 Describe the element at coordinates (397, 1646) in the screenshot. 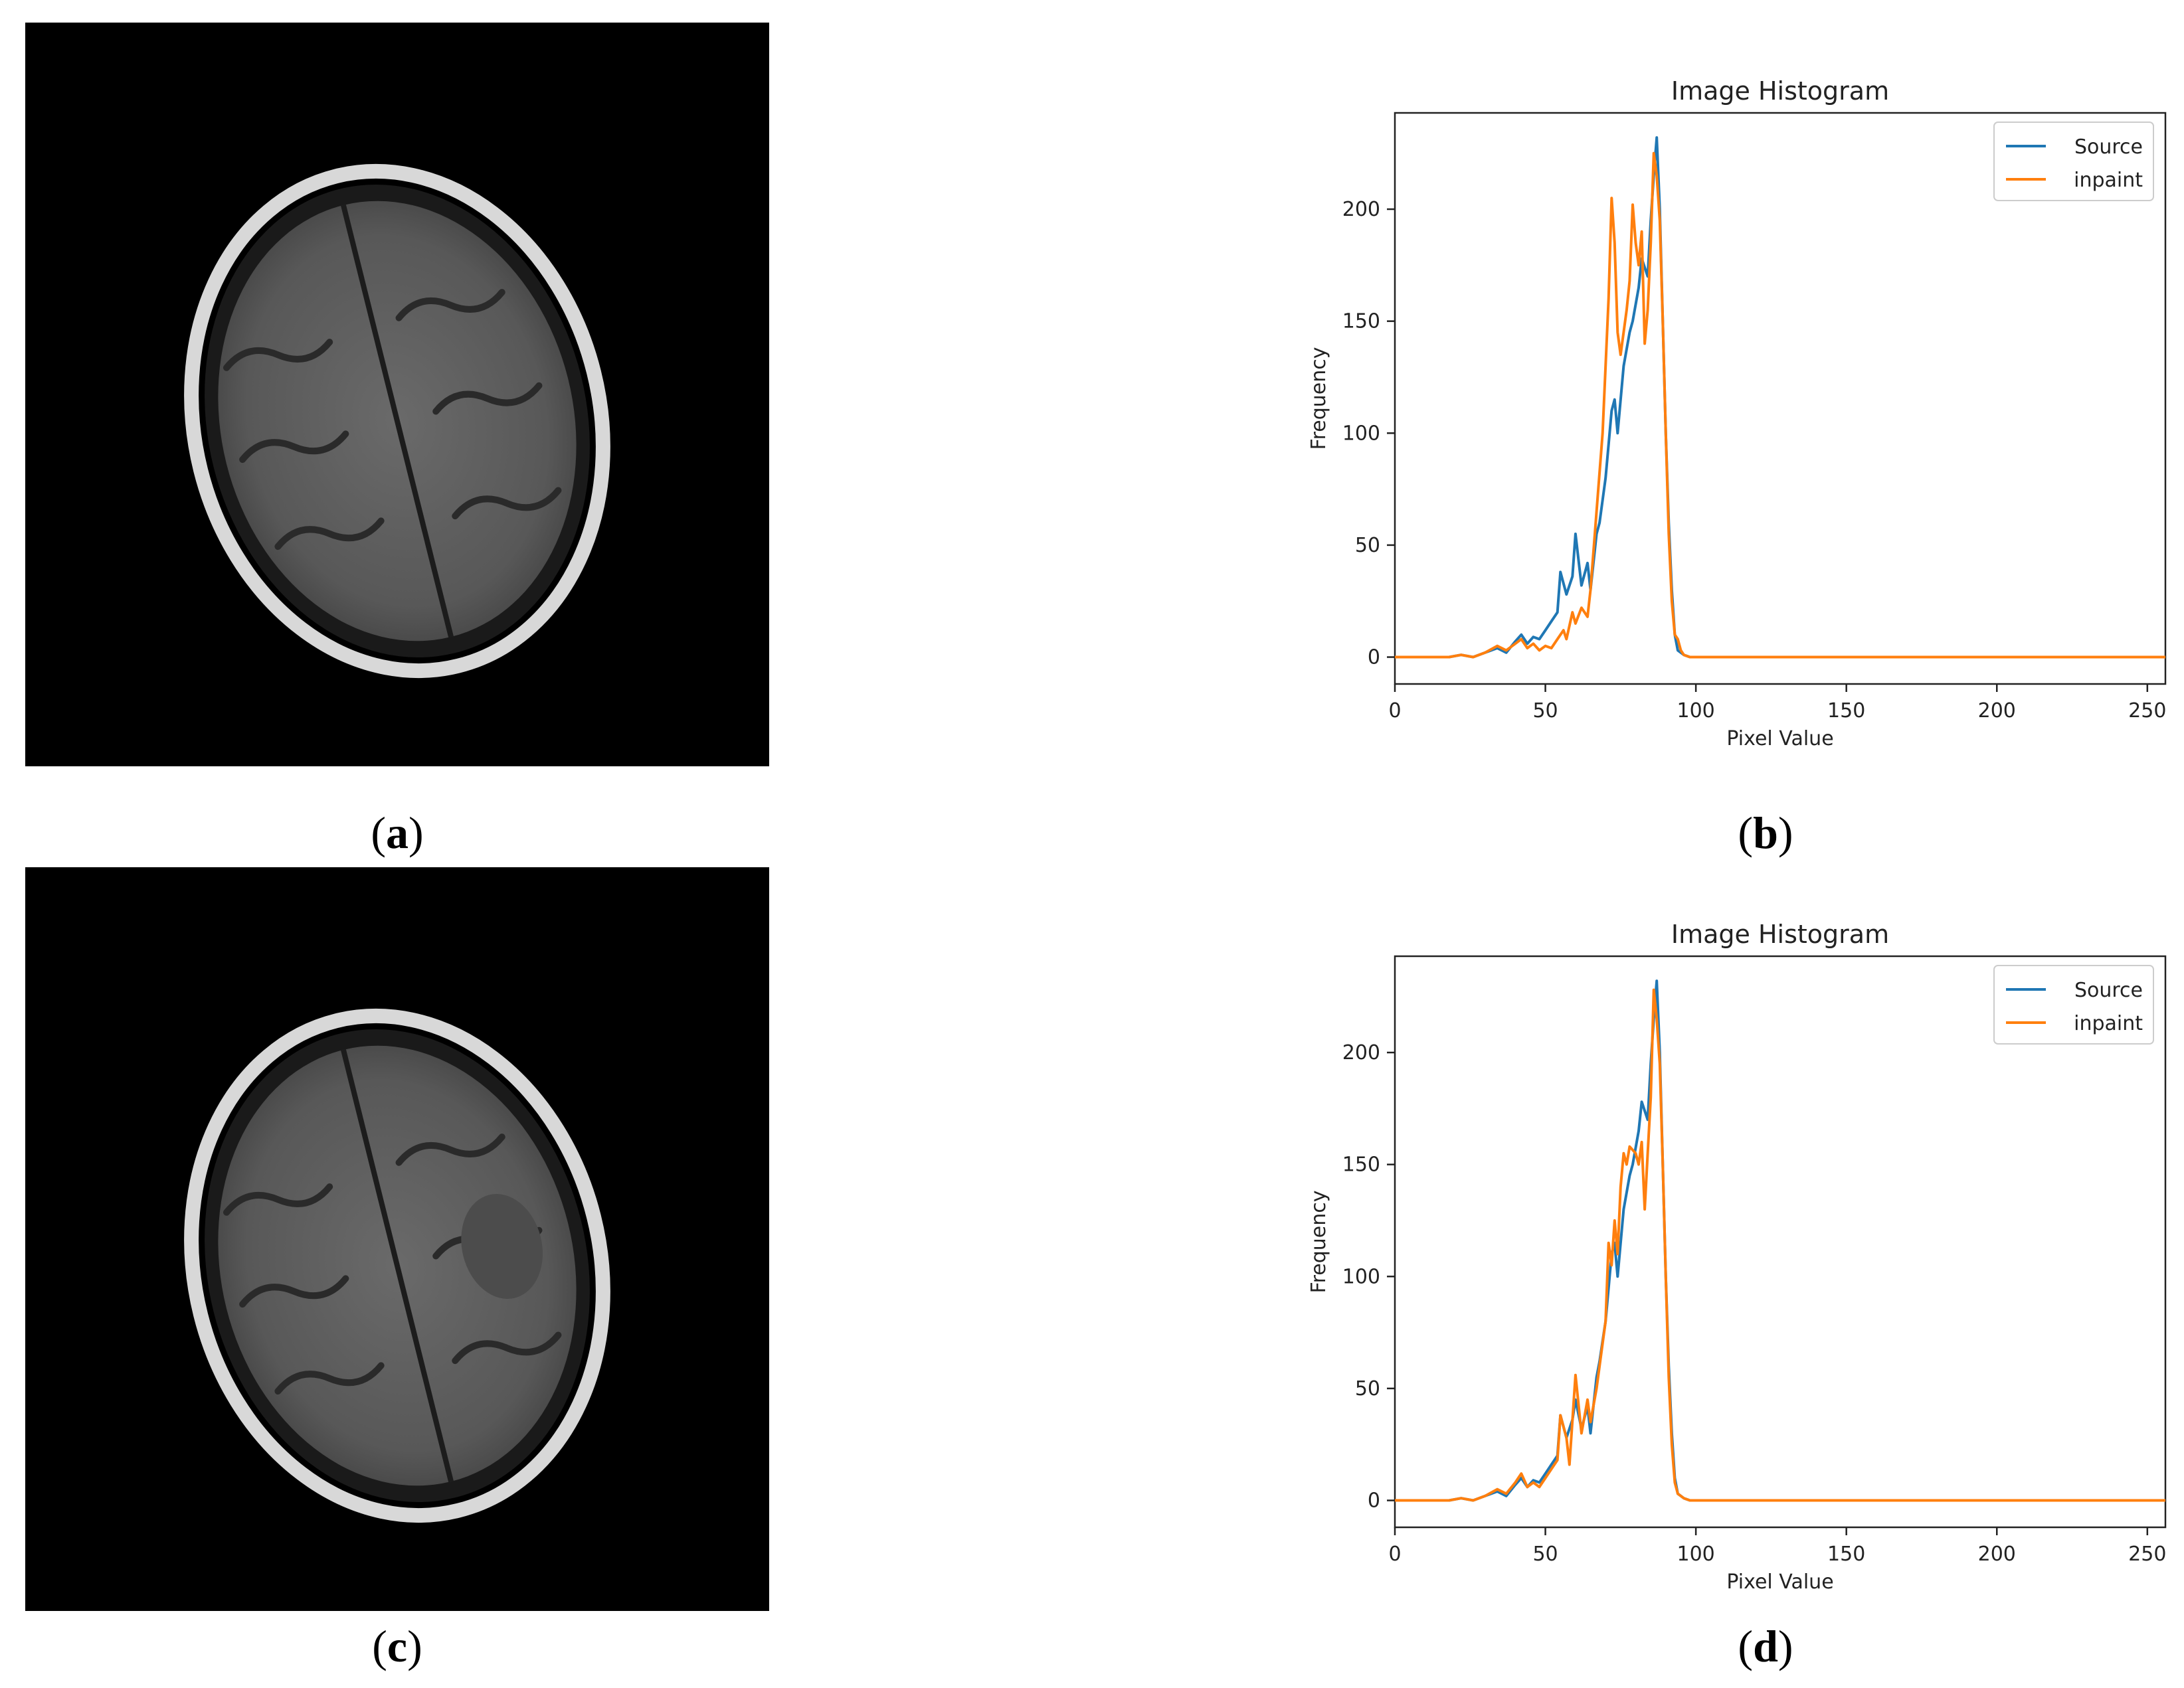

I see `caption-c: (c)` at that location.